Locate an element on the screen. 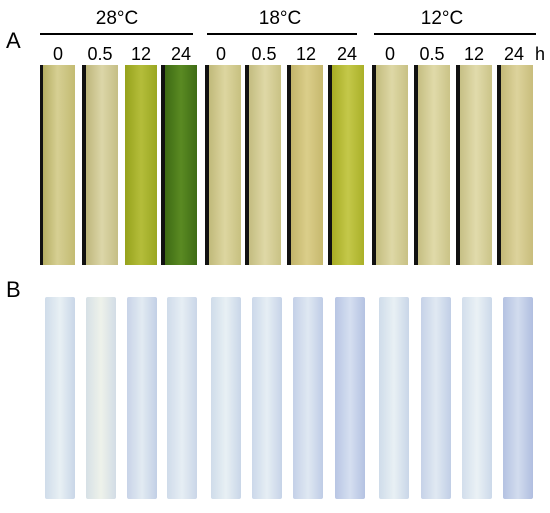 Image resolution: width=550 pixels, height=513 pixels. panel-a-label: A is located at coordinates (13, 40).